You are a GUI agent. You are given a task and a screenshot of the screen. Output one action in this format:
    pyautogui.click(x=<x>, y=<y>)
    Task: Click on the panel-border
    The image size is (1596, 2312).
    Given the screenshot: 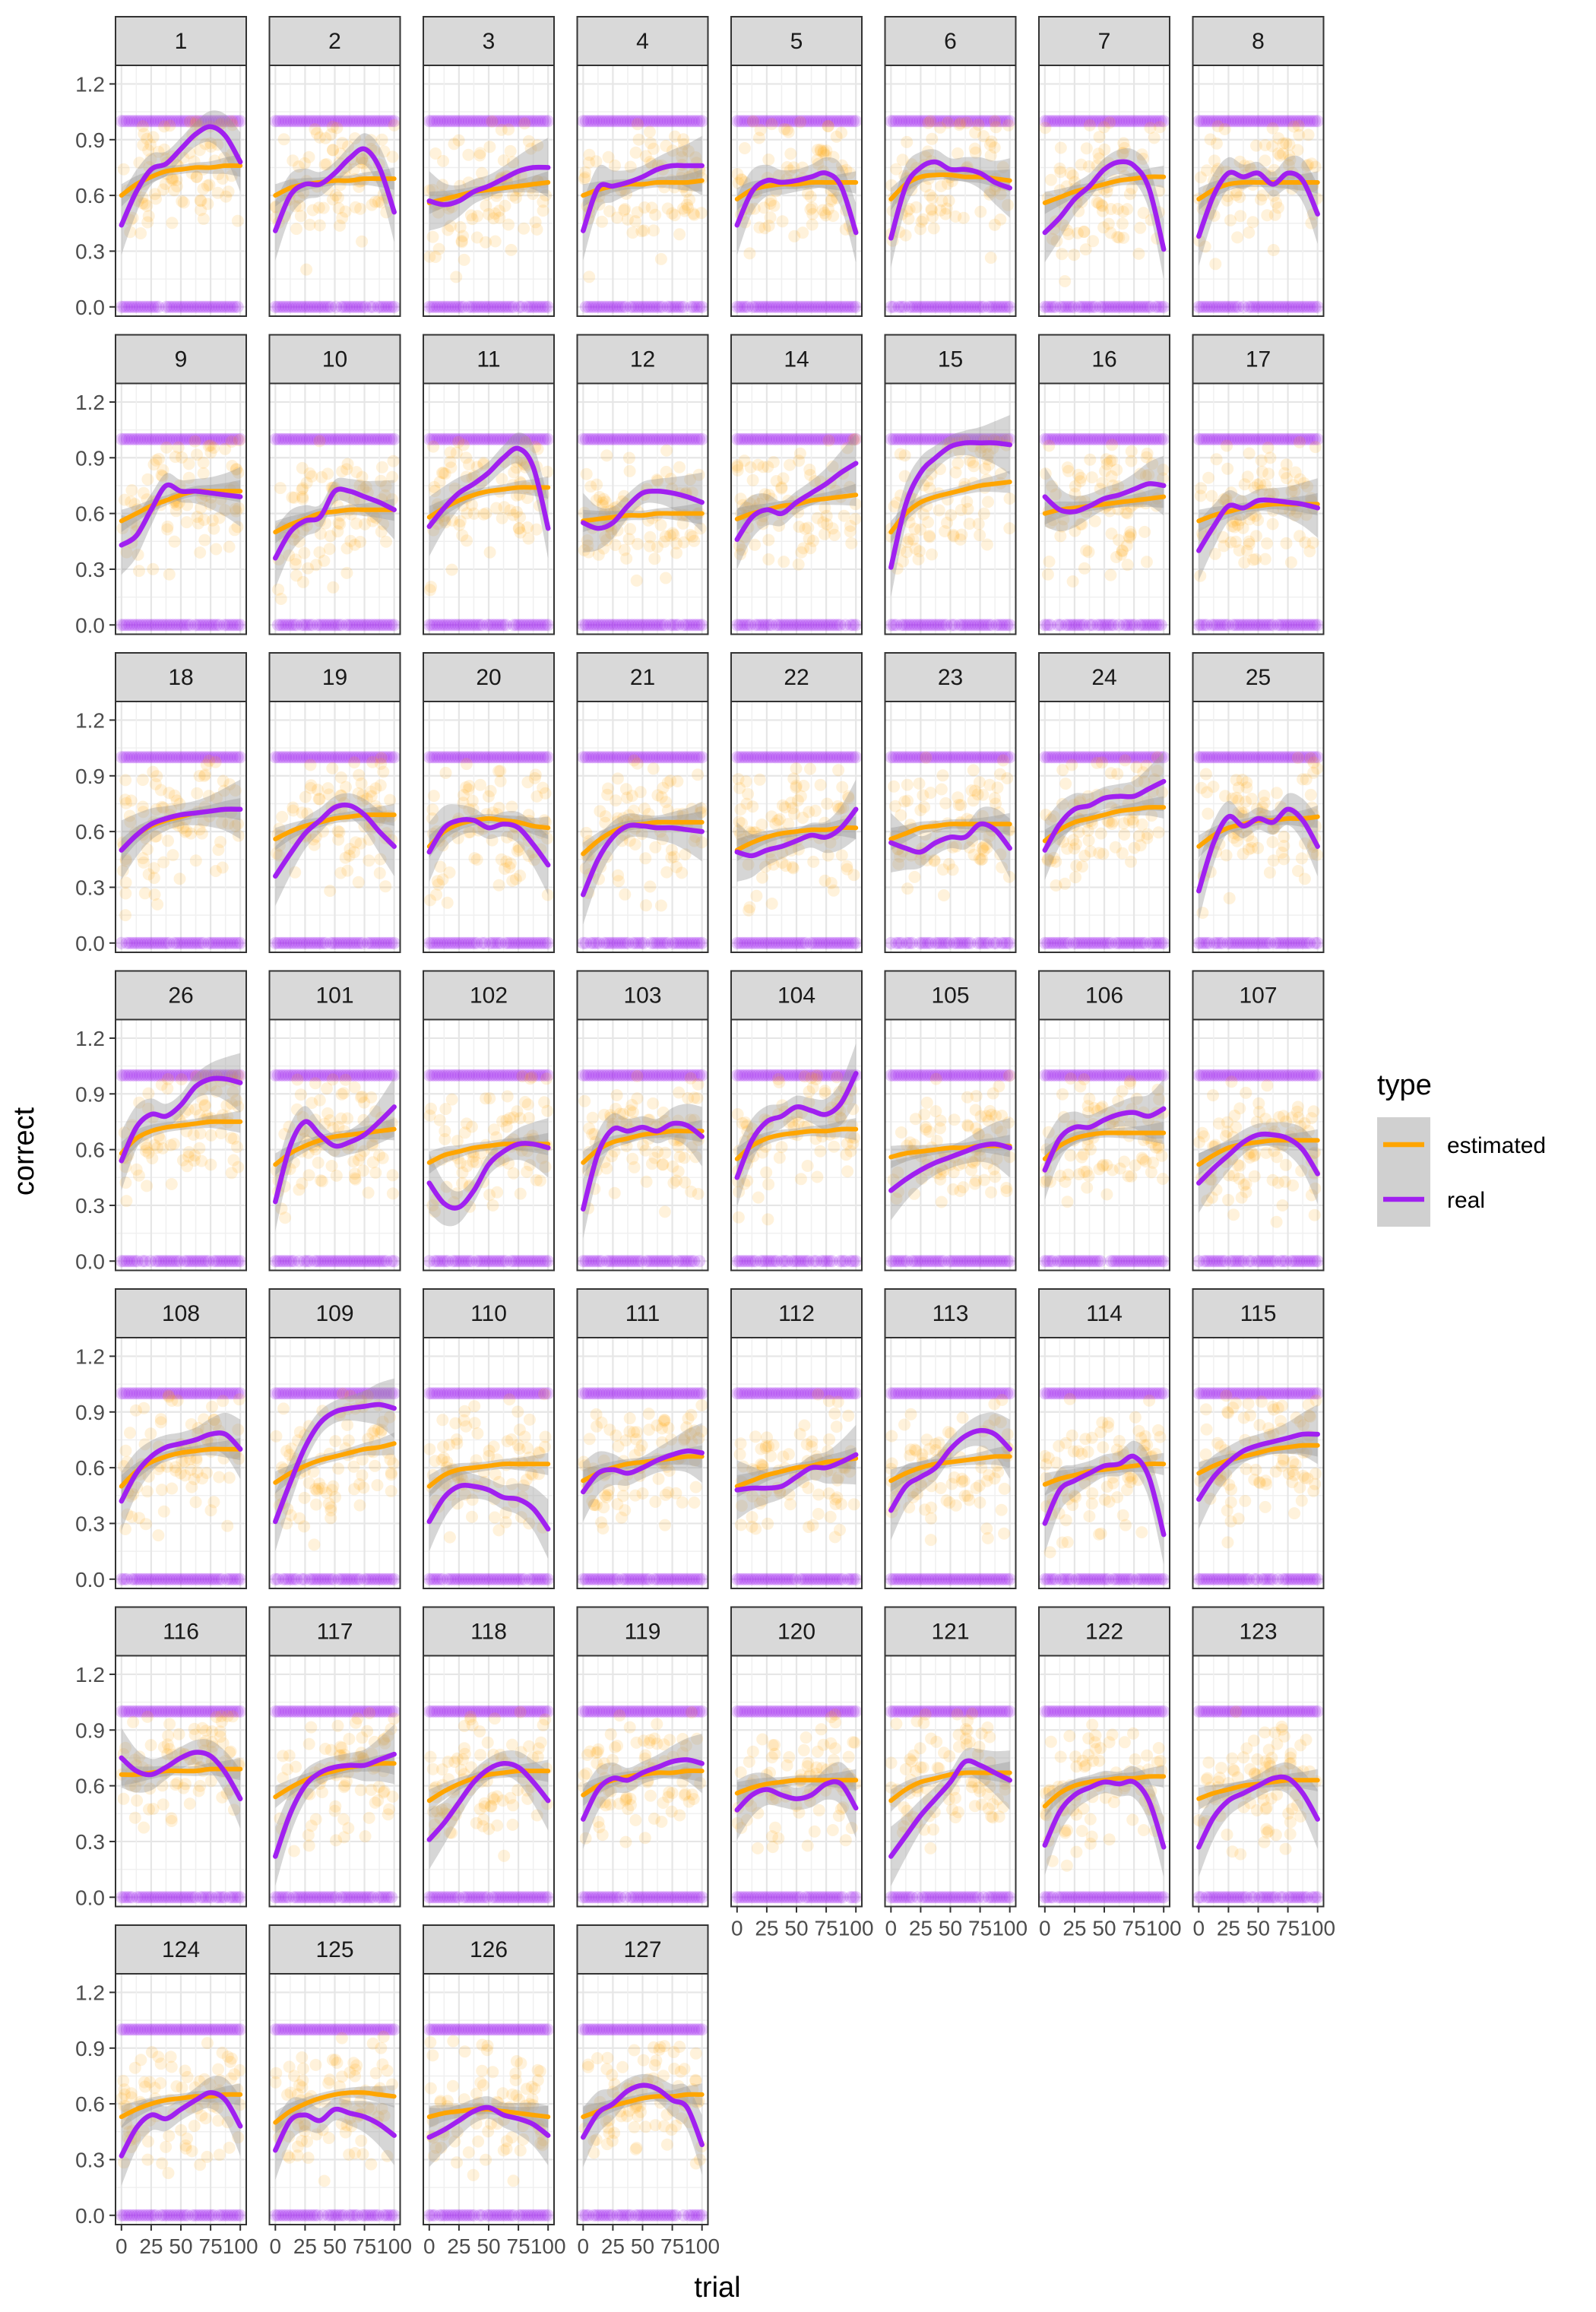 What is the action you would take?
    pyautogui.click(x=334, y=191)
    